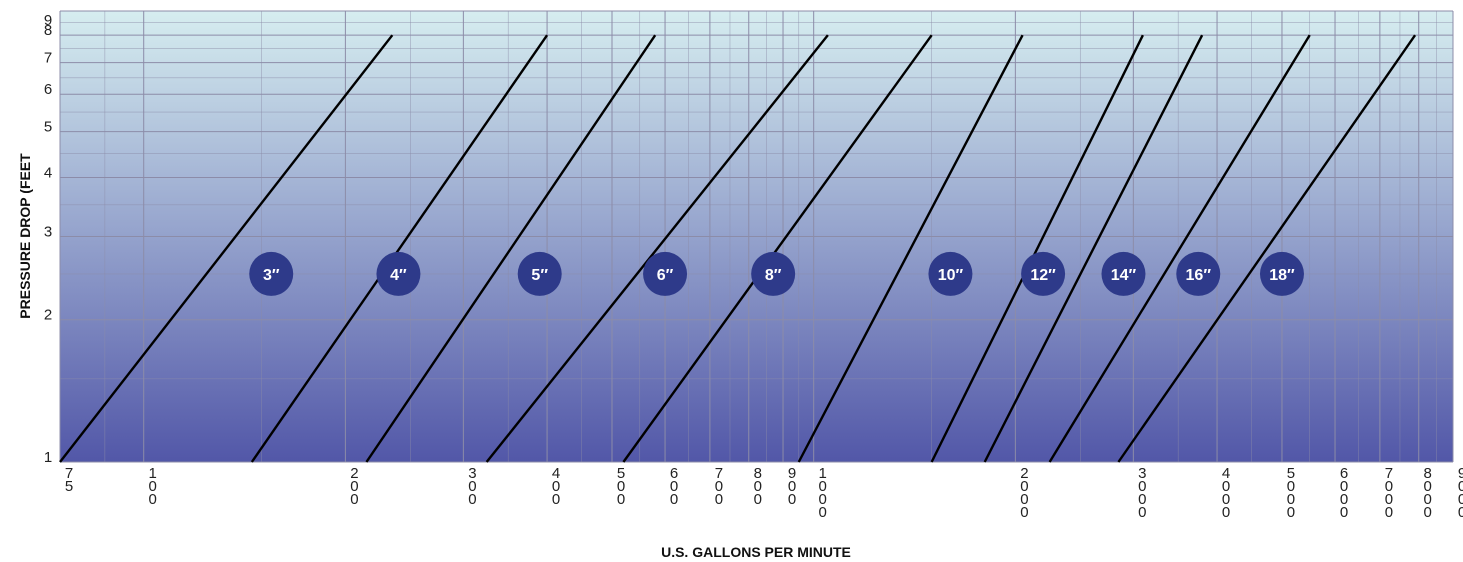 The height and width of the screenshot is (562, 1463). I want to click on series-label-text: 12″, so click(1043, 275).